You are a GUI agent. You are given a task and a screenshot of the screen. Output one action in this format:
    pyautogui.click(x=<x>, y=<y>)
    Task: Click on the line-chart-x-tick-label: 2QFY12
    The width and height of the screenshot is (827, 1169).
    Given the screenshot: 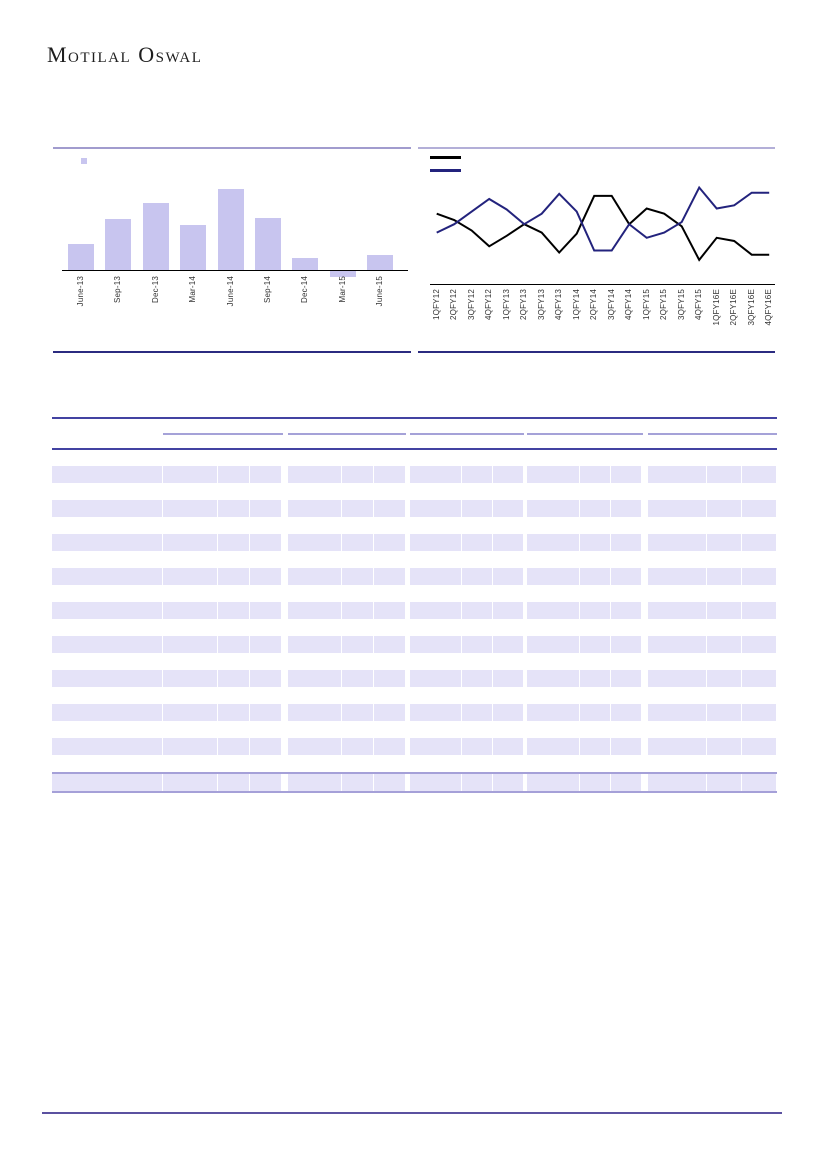 What is the action you would take?
    pyautogui.click(x=453, y=304)
    